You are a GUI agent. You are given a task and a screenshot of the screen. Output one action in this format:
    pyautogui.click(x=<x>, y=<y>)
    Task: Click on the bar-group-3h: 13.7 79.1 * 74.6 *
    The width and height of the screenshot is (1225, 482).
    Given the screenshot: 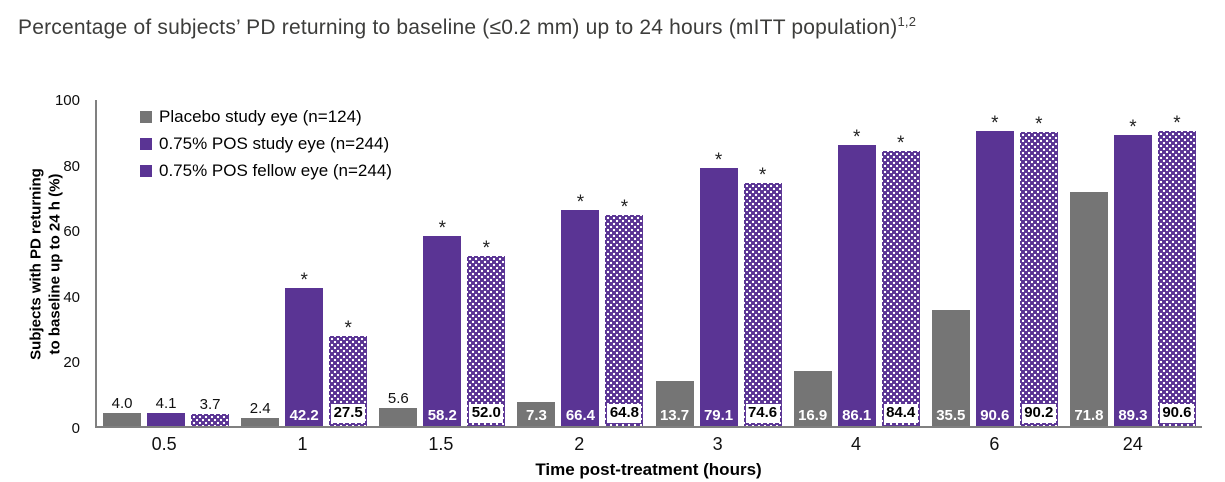 What is the action you would take?
    pyautogui.click(x=719, y=263)
    